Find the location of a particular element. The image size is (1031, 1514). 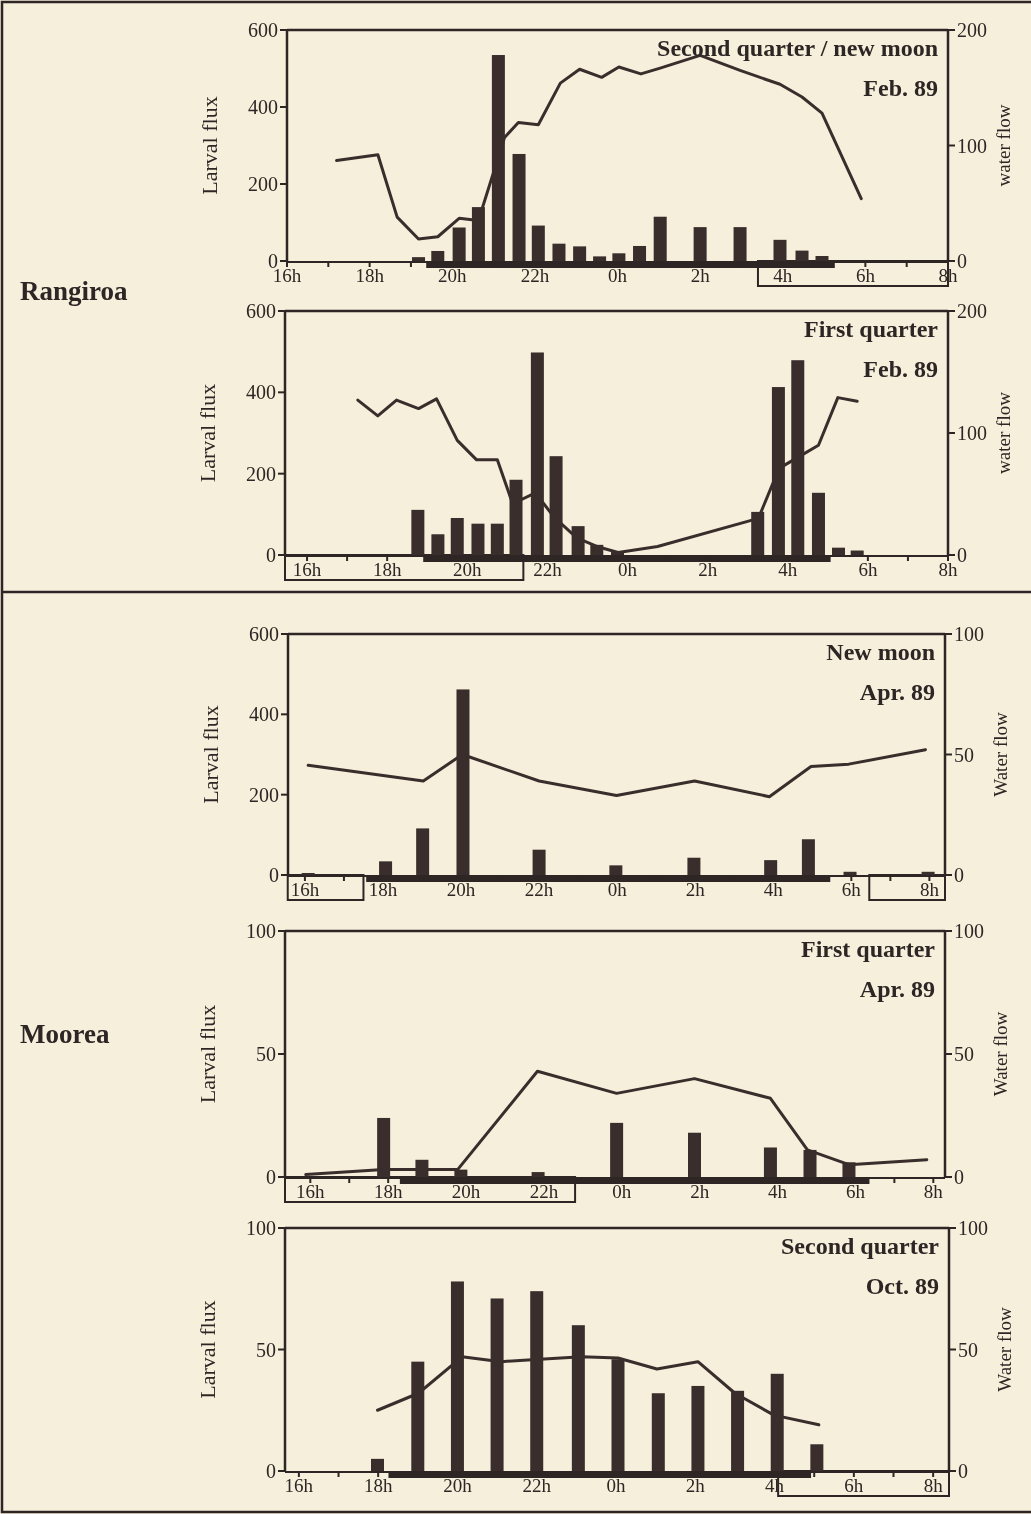

text: Moorea is located at coordinates (65, 1034).